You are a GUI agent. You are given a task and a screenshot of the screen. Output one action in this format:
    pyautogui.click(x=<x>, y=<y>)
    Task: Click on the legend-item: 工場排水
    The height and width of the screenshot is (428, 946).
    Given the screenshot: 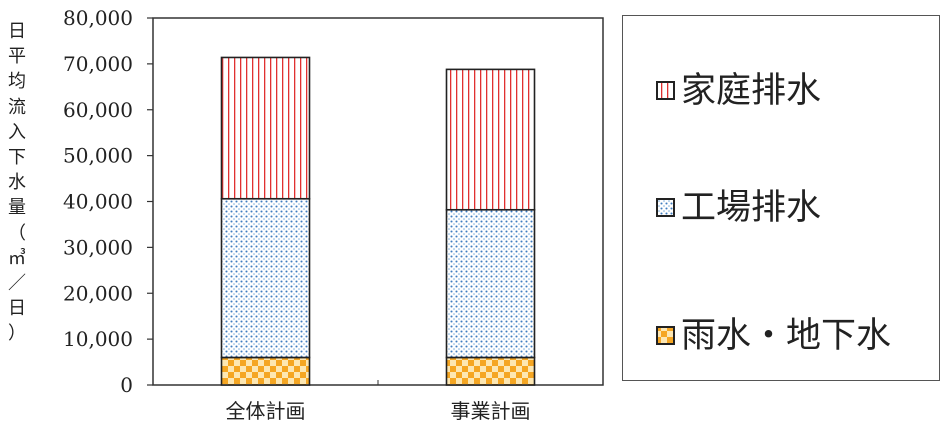 What is the action you would take?
    pyautogui.click(x=738, y=208)
    